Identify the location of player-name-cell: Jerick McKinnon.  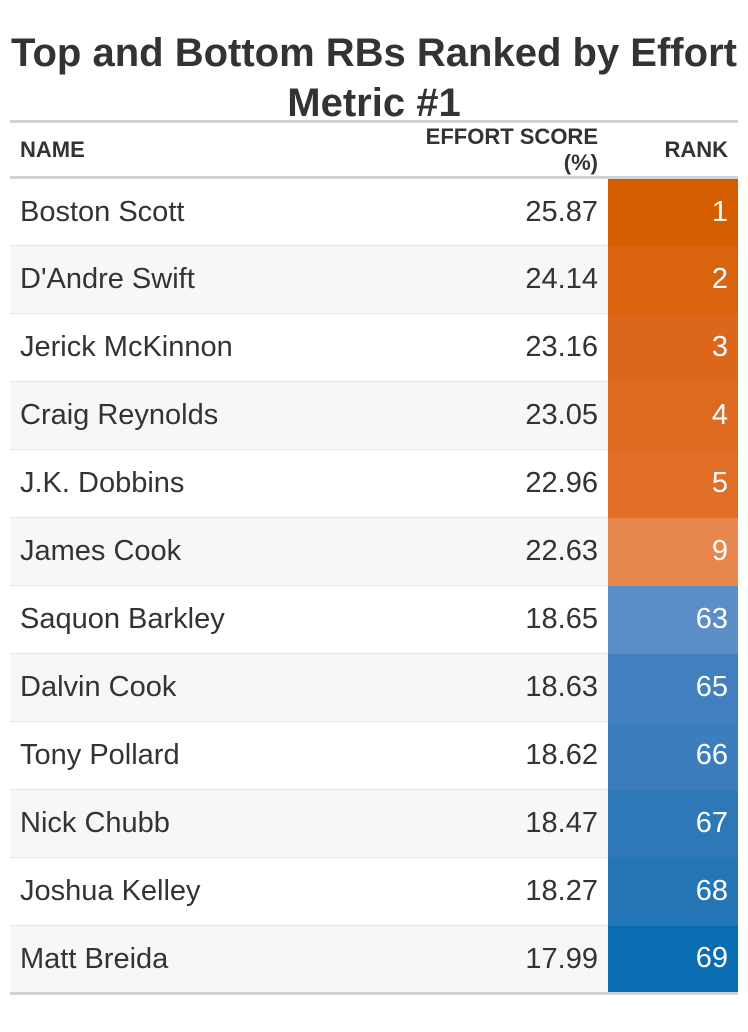
(199, 347).